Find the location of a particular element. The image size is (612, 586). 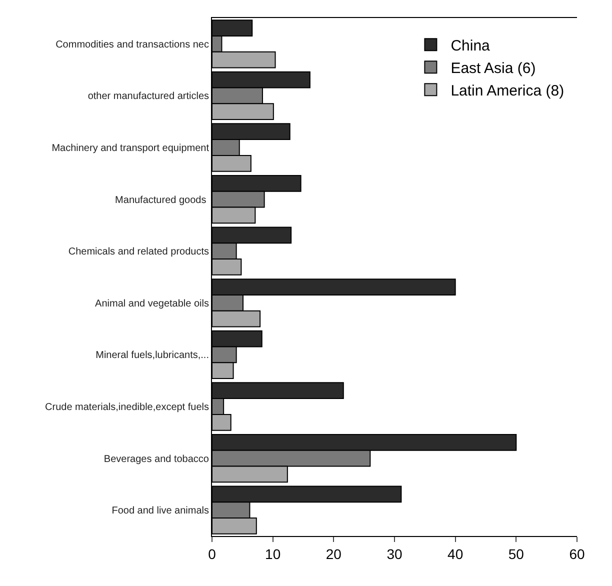

x-tick-label: 0 is located at coordinates (212, 554).